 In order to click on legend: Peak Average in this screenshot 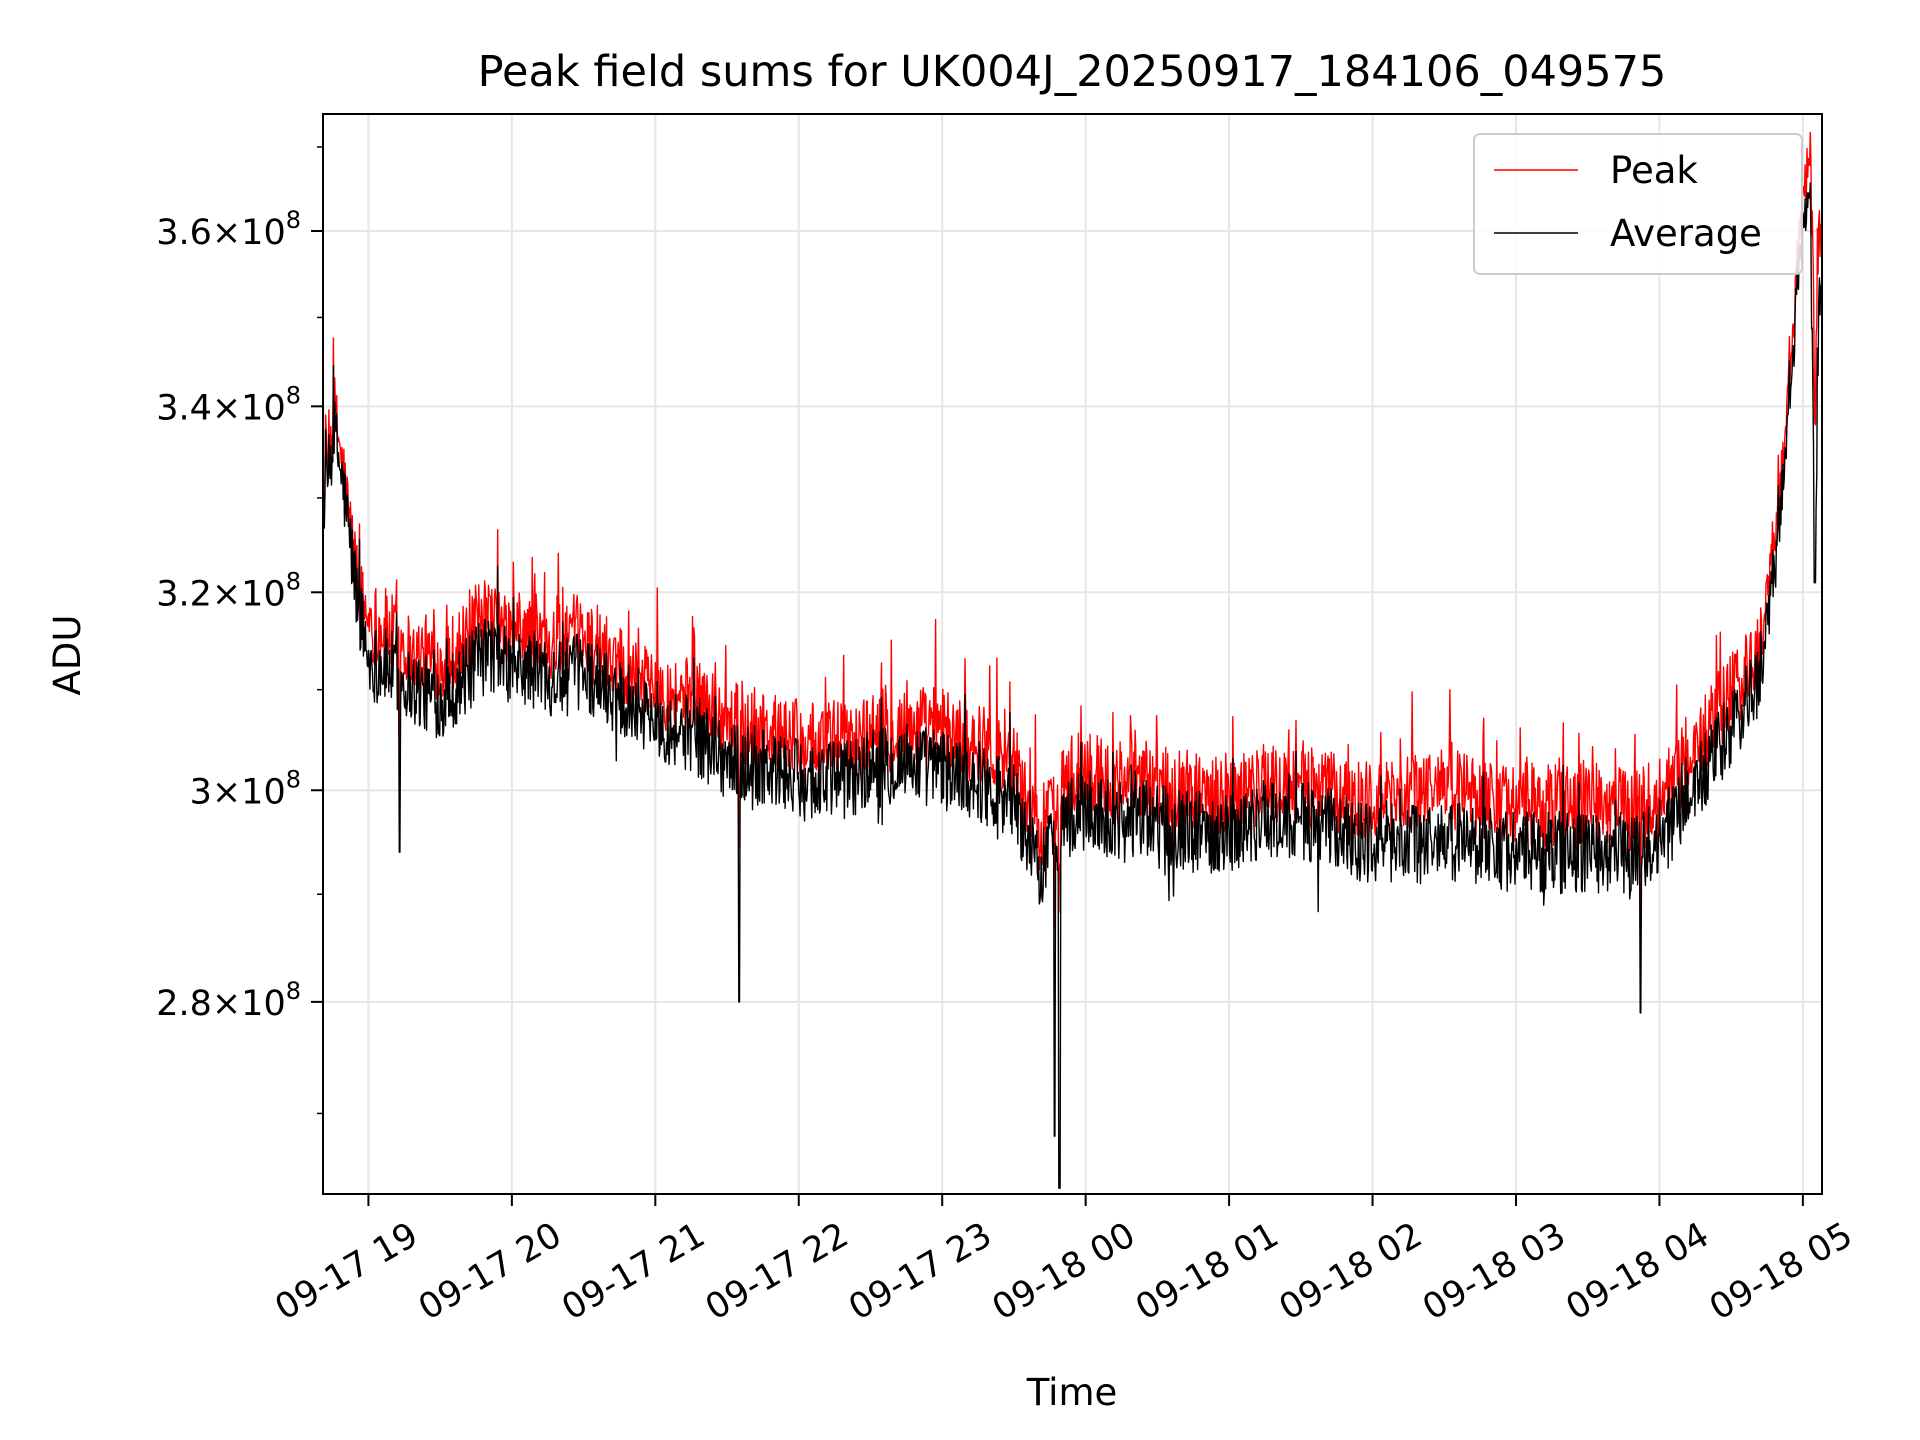, I will do `click(1638, 204)`.